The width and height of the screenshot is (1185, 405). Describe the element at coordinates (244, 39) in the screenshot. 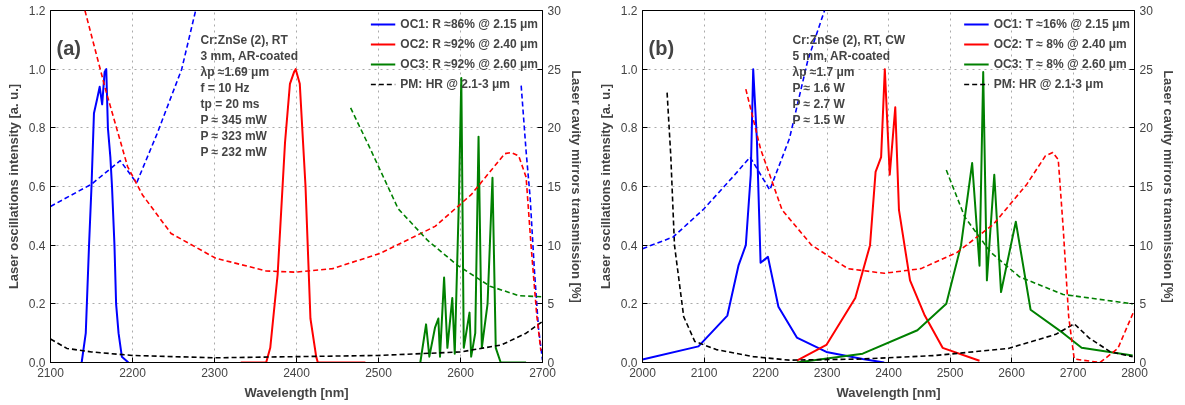

I see `annotation: Cr:ZnSe (2), RT` at that location.